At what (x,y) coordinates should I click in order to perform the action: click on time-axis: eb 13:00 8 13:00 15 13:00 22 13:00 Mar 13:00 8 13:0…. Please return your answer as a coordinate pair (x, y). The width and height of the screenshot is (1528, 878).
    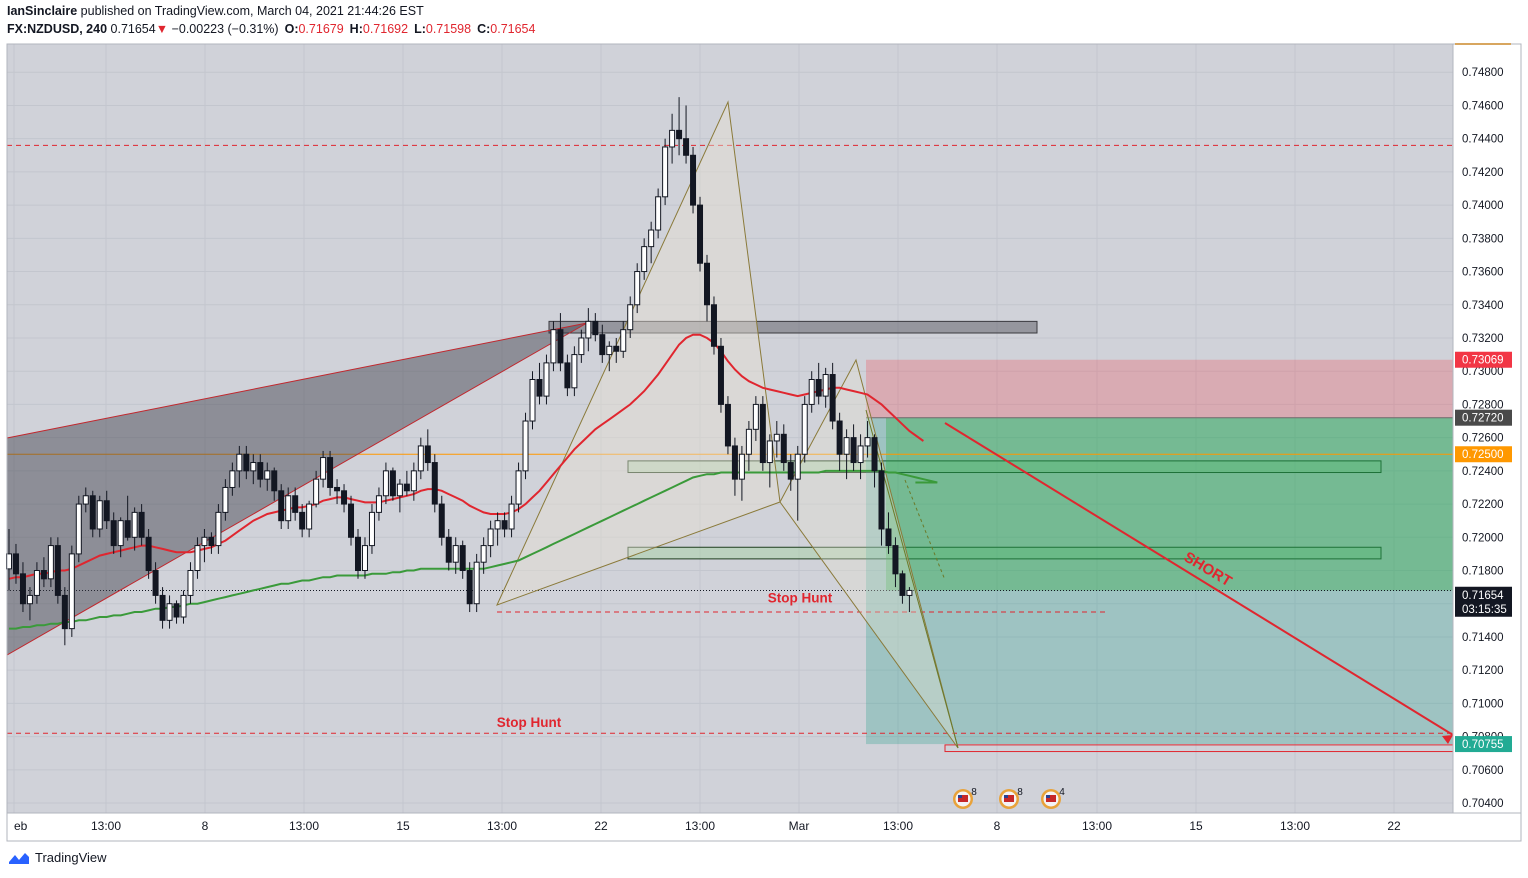
    Looking at the image, I should click on (707, 826).